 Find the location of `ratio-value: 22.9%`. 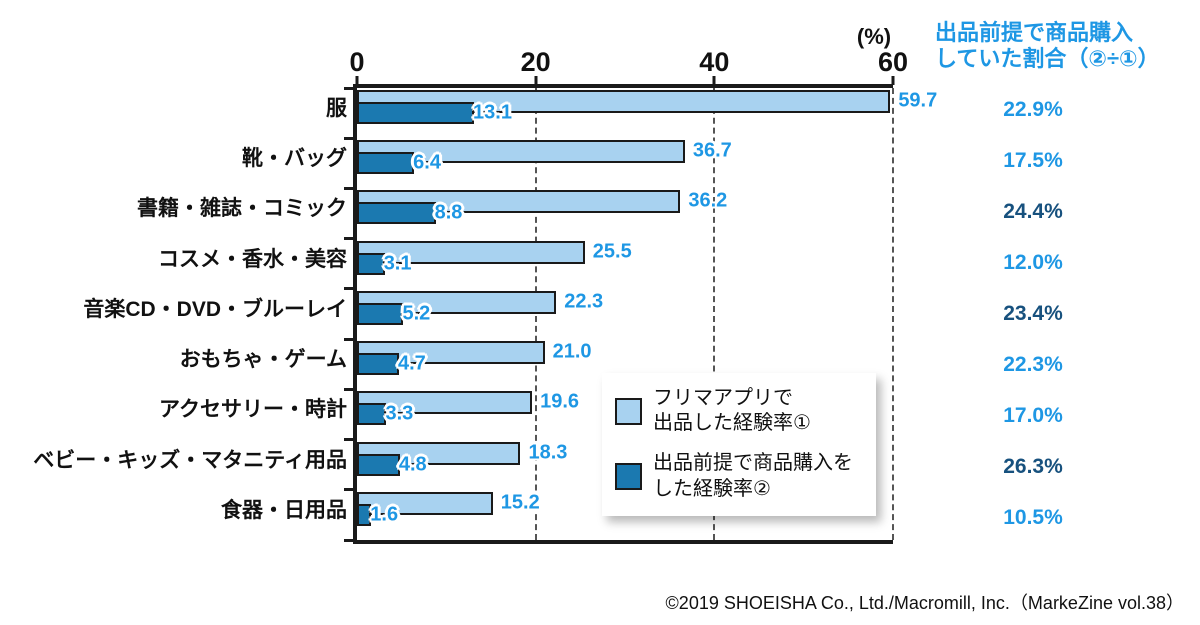

ratio-value: 22.9% is located at coordinates (1033, 109).